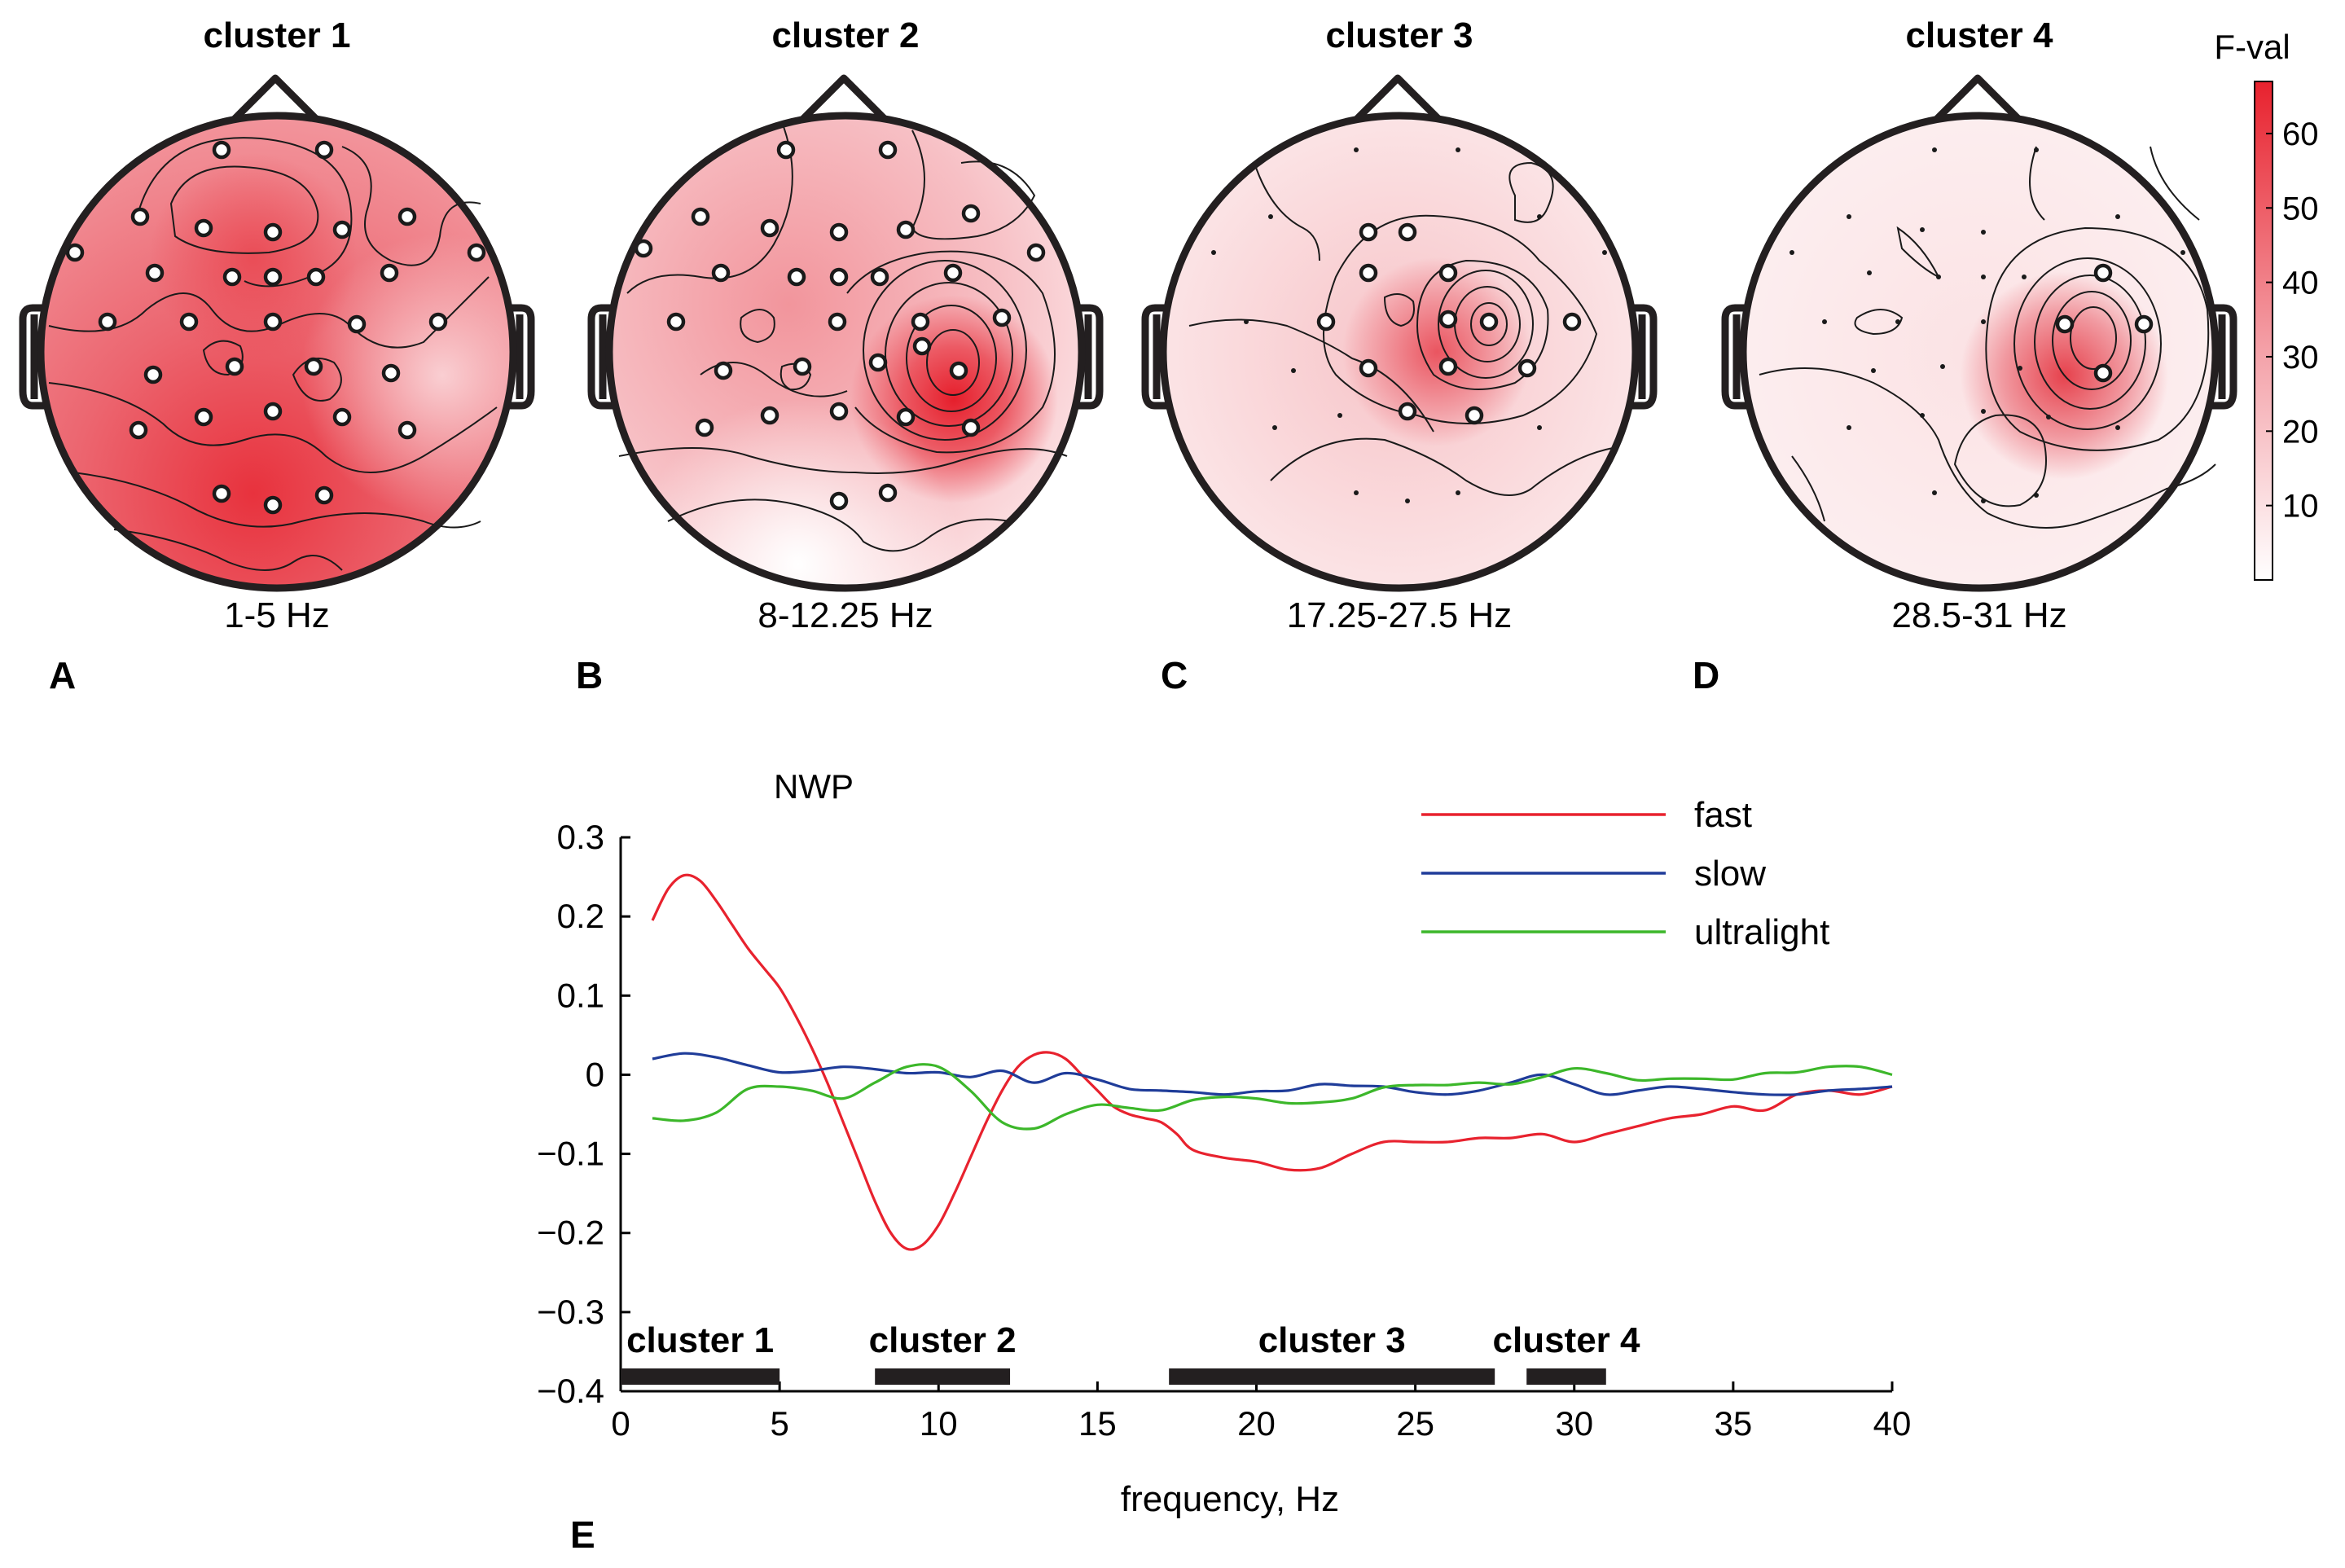 Image resolution: width=2345 pixels, height=1568 pixels. I want to click on topomap-a-right-ear, so click(522, 357).